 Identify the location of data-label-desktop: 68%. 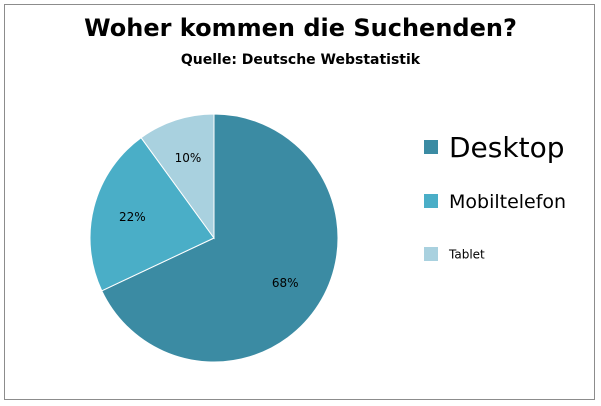
(285, 283).